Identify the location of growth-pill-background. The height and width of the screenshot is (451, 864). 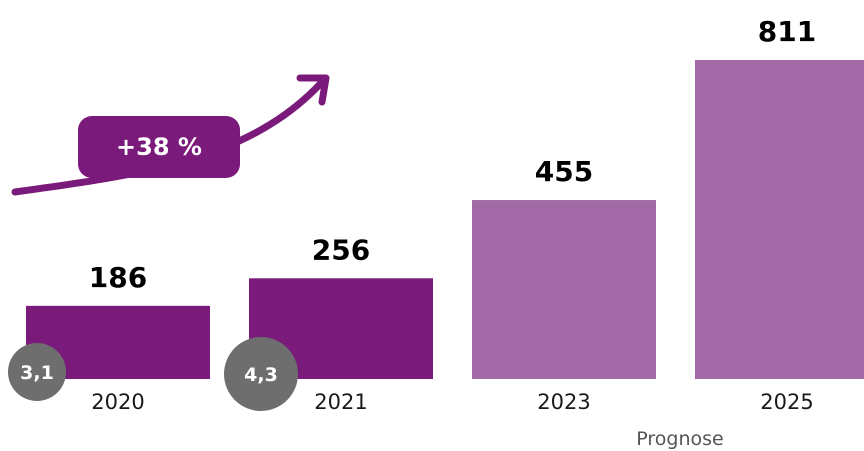
(159, 147).